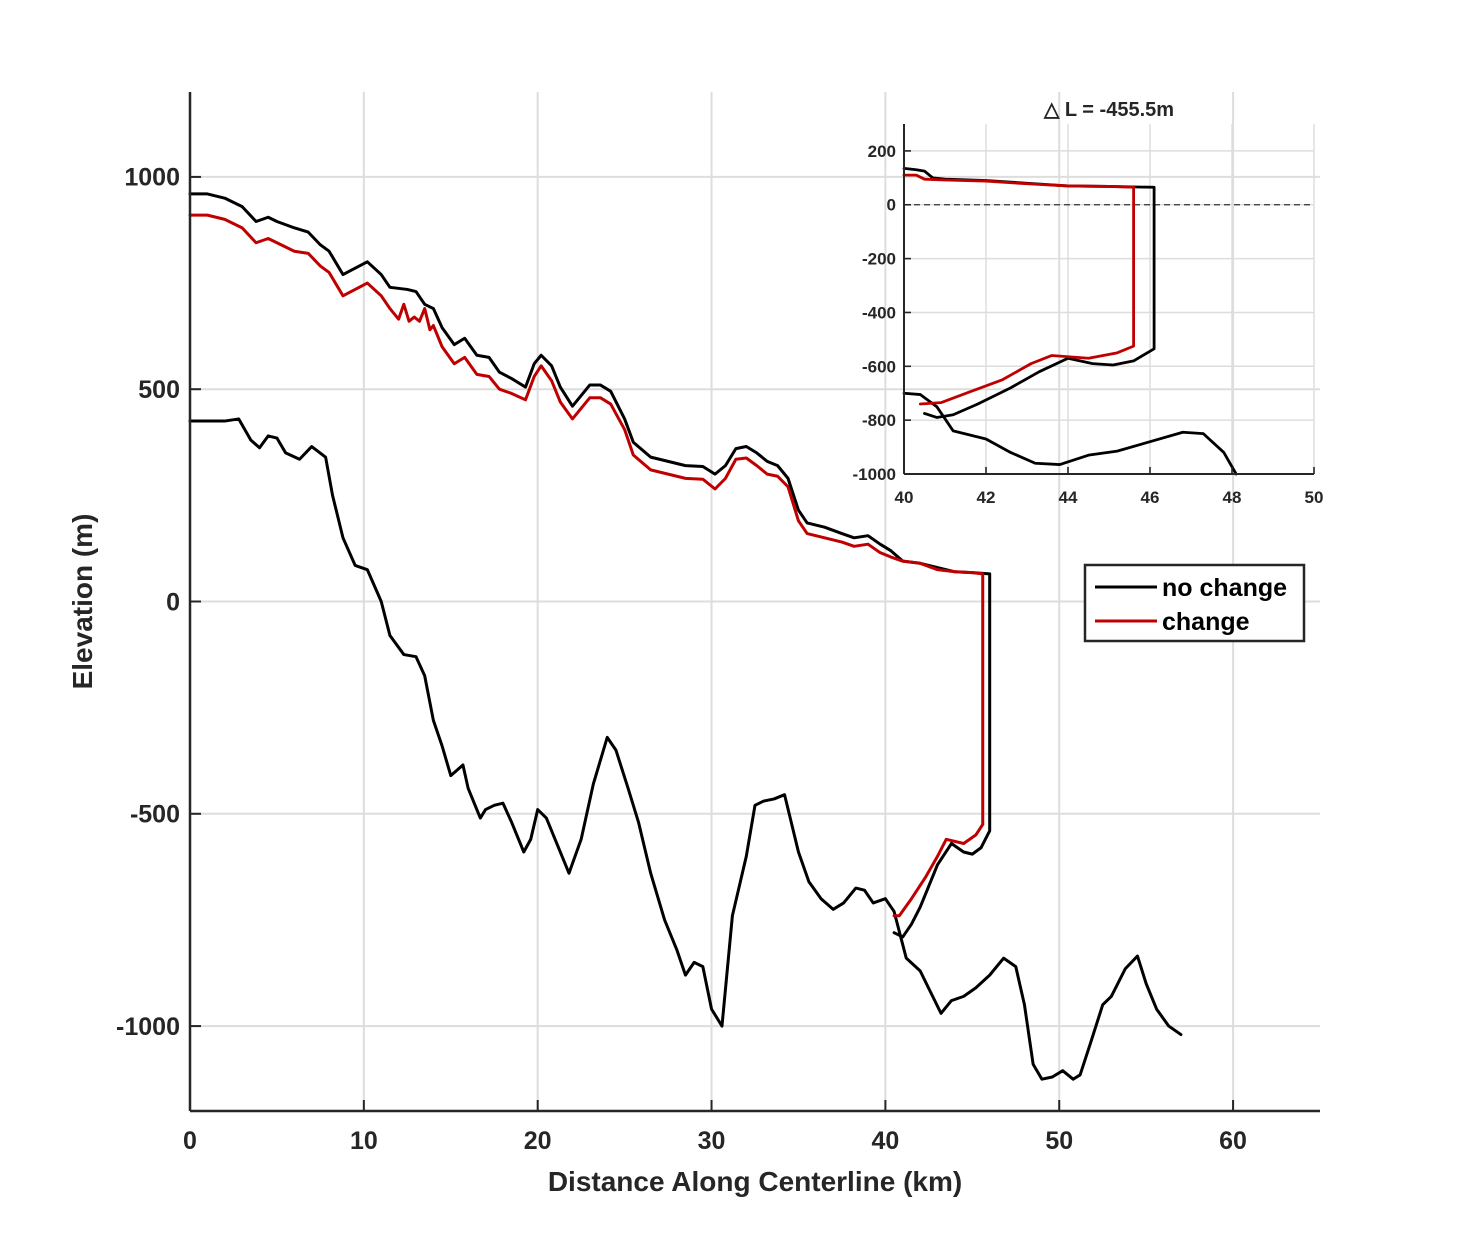 The width and height of the screenshot is (1458, 1250). Describe the element at coordinates (1232, 497) in the screenshot. I see `x-tick-label: 48` at that location.